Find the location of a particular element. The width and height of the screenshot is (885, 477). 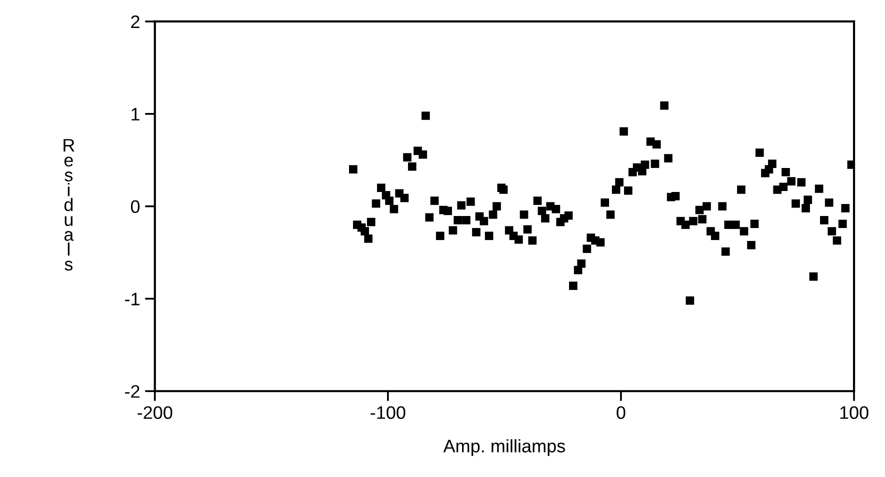

y-tick-label: 2 is located at coordinates (135, 21).